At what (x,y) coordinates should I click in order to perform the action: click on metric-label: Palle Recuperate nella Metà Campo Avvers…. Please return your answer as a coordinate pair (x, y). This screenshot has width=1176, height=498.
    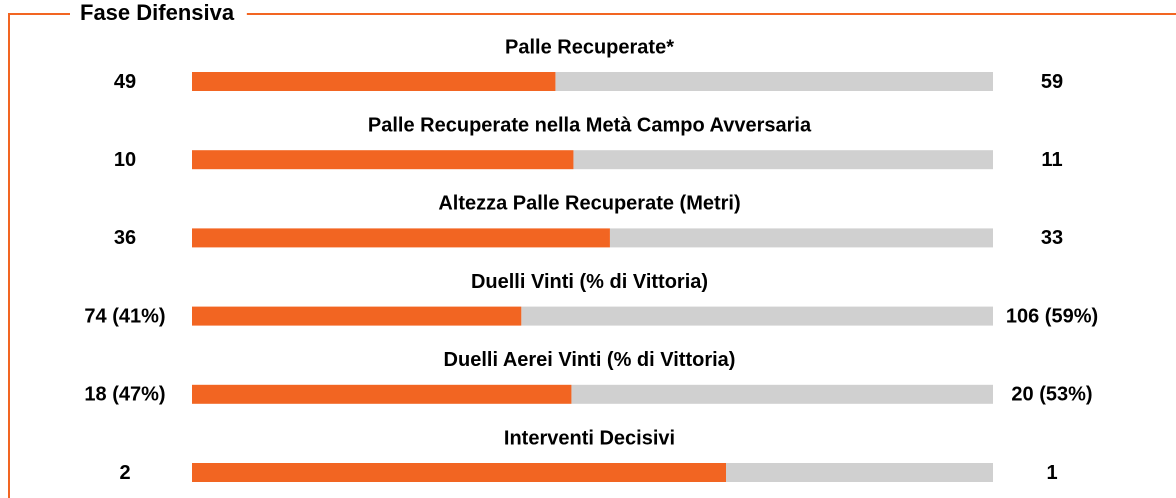
    Looking at the image, I should click on (590, 125).